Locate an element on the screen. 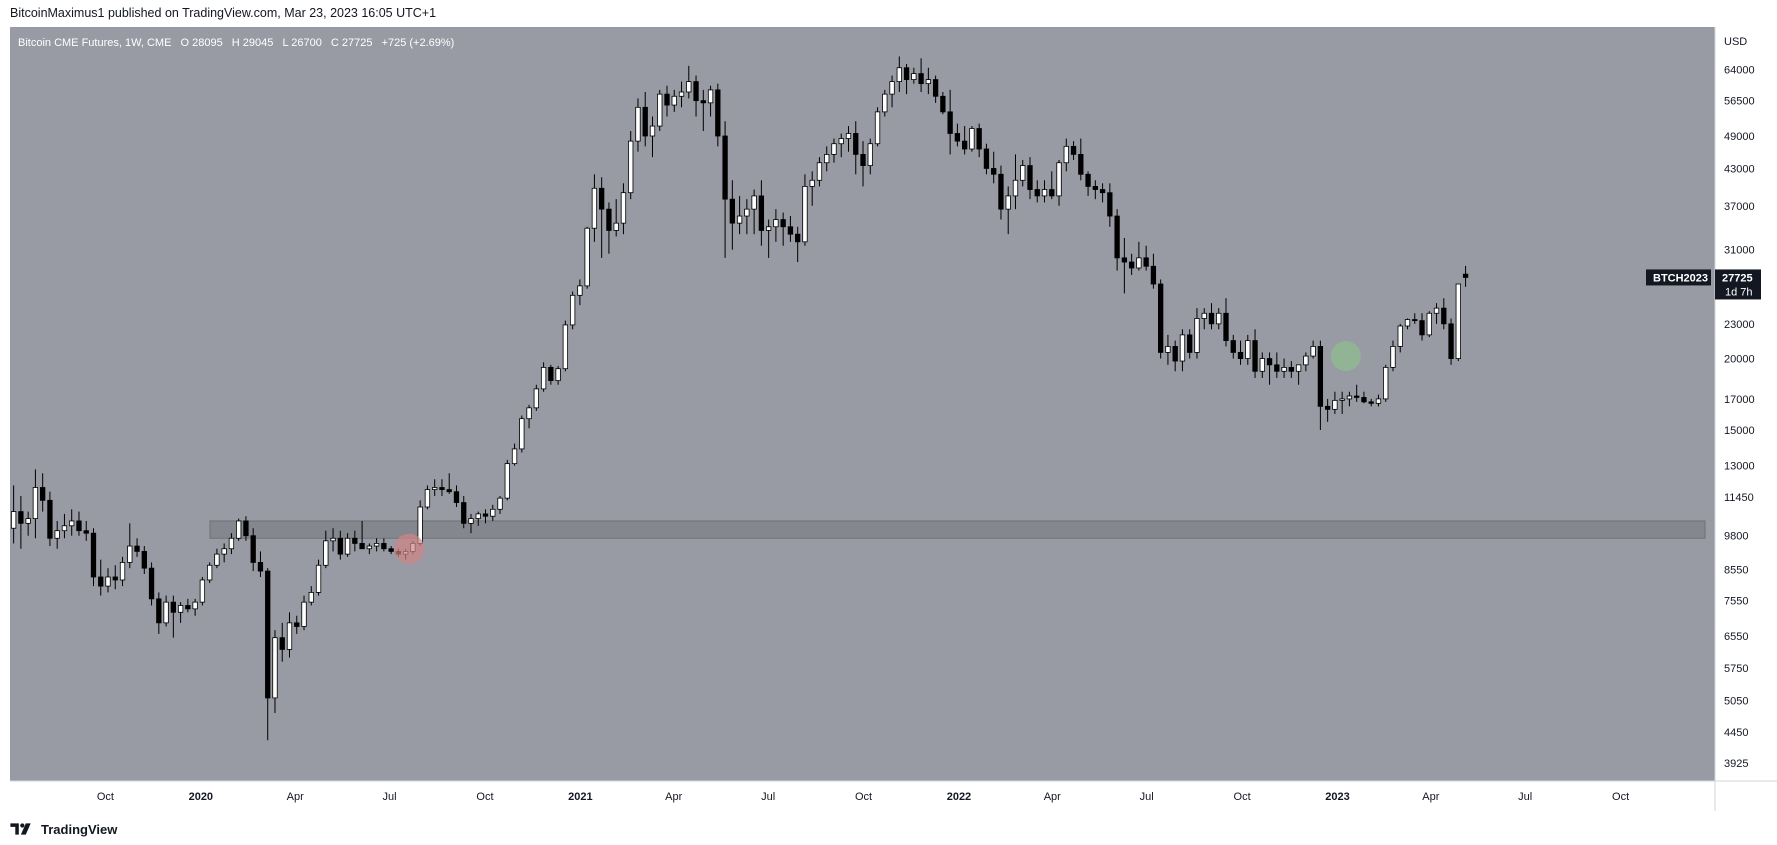  price-tick-label: 15000 is located at coordinates (1739, 431).